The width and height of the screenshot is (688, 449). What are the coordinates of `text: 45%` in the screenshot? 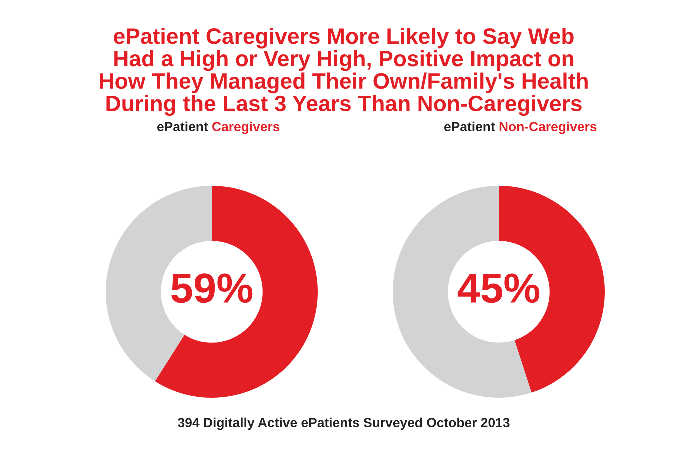 It's located at (499, 289).